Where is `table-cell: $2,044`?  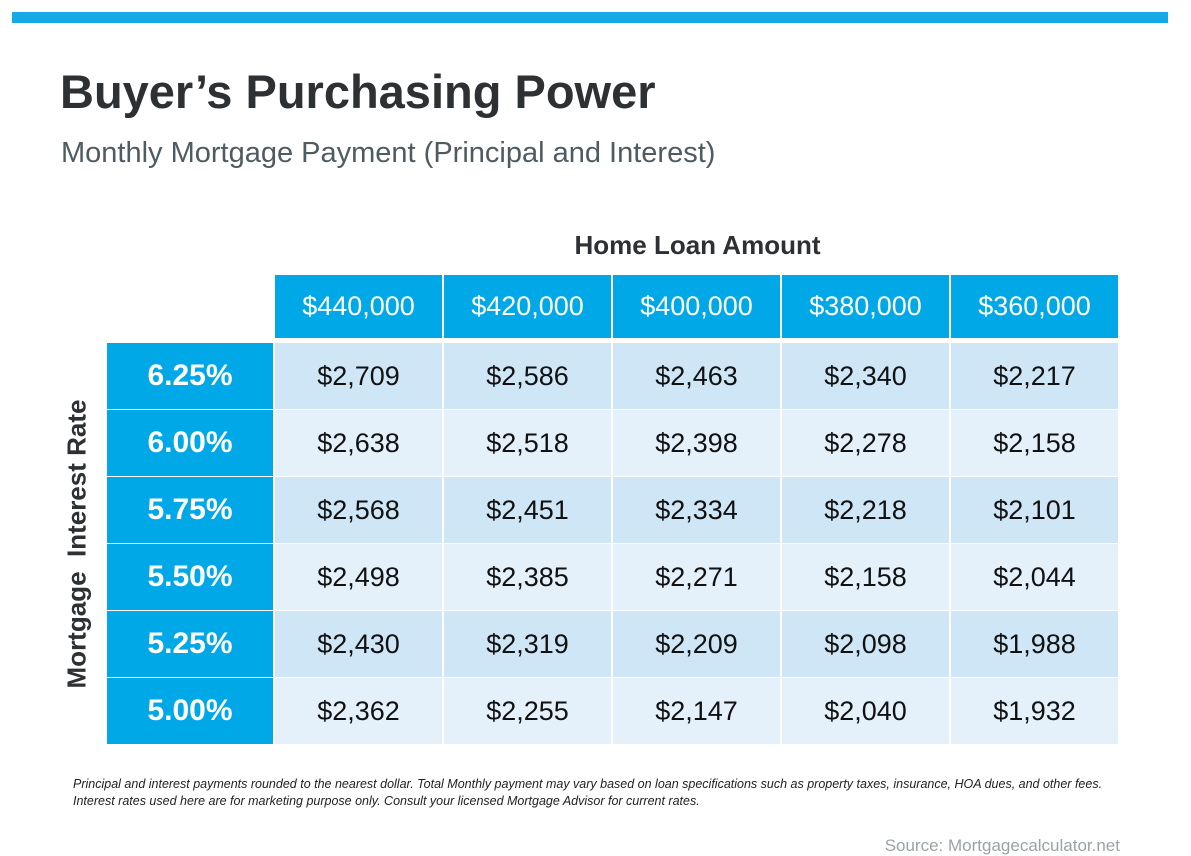 table-cell: $2,044 is located at coordinates (1034, 577).